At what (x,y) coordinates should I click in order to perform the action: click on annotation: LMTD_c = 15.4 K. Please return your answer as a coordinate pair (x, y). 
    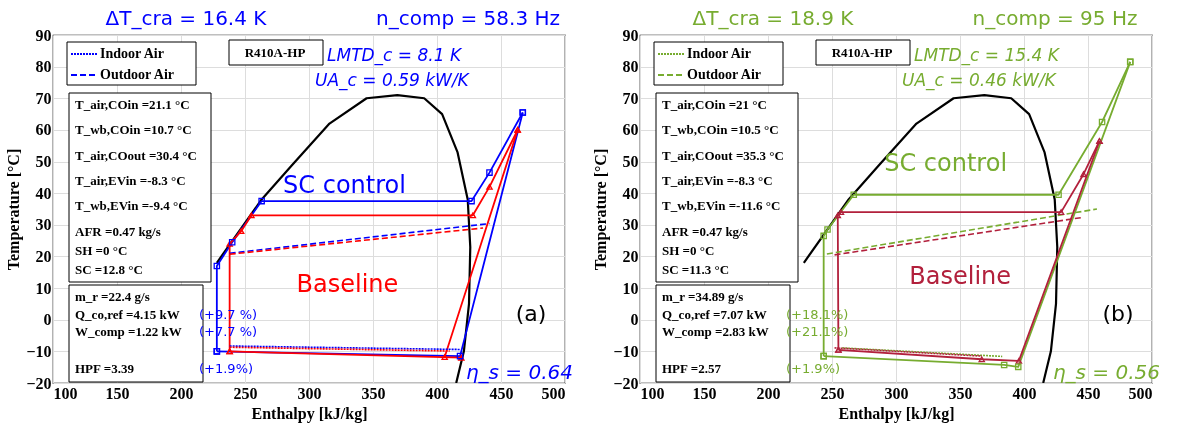
    Looking at the image, I should click on (987, 55).